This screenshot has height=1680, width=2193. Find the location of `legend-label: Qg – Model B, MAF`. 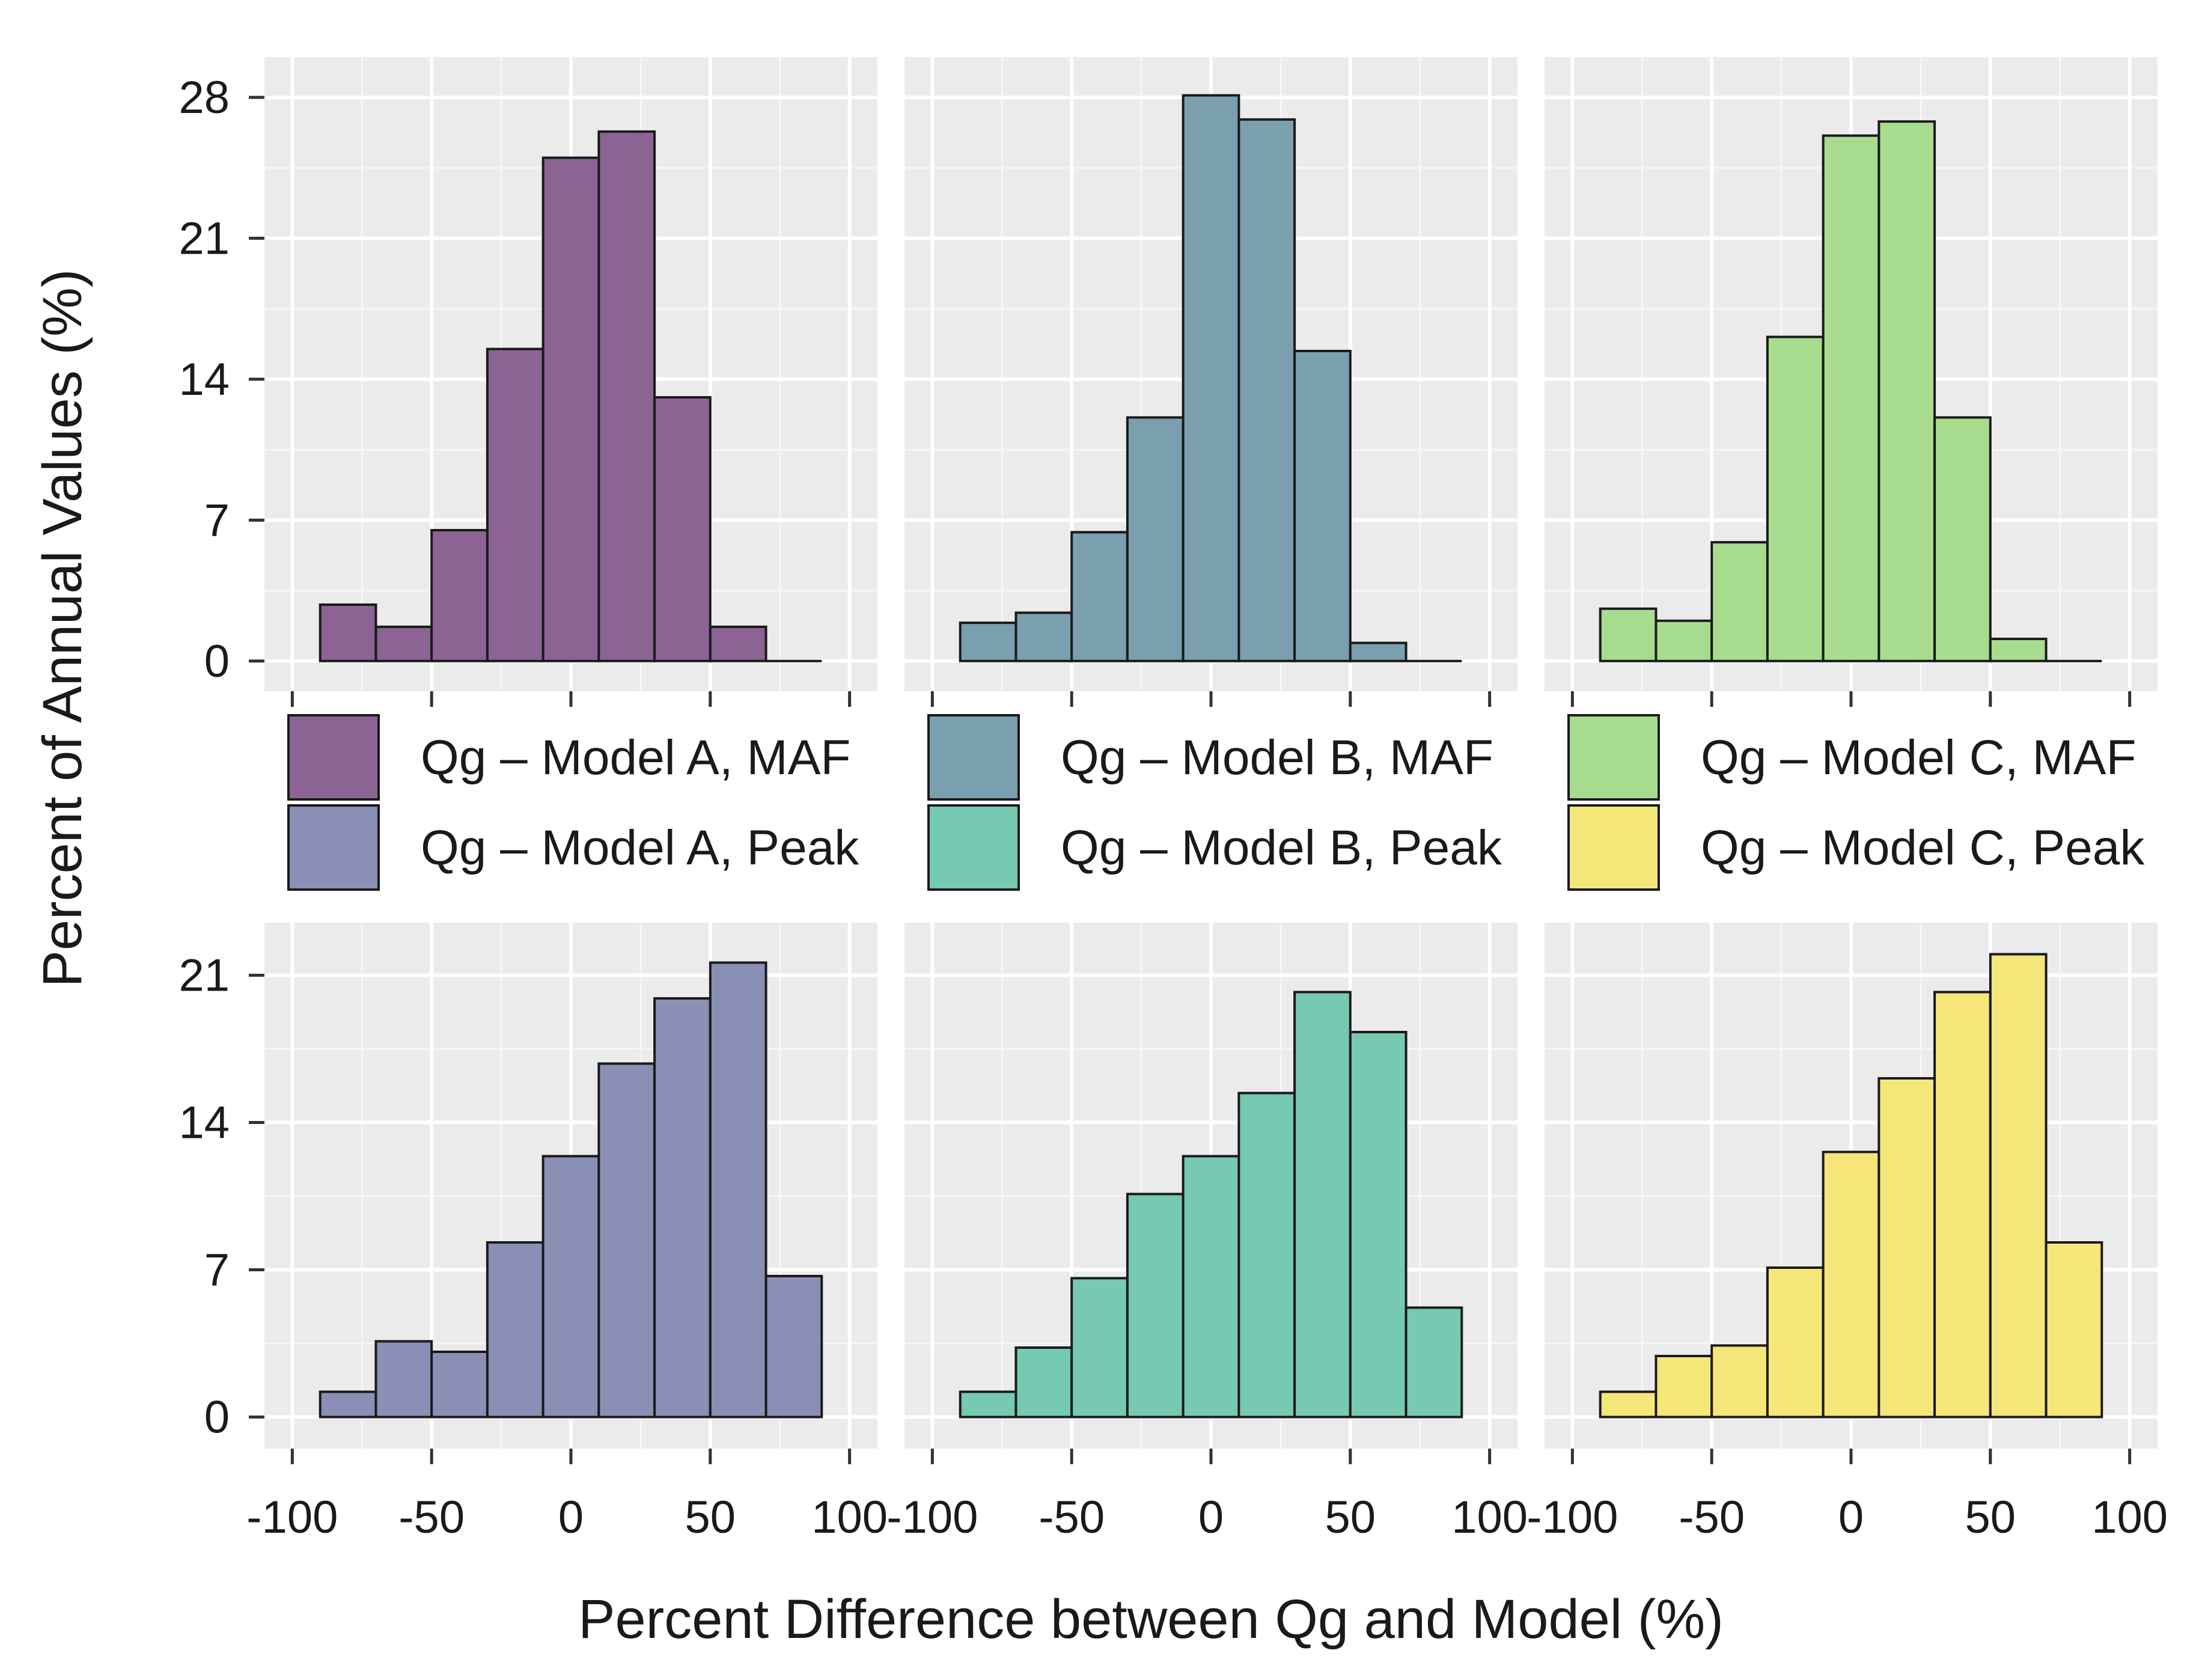

legend-label: Qg – Model B, MAF is located at coordinates (1277, 758).